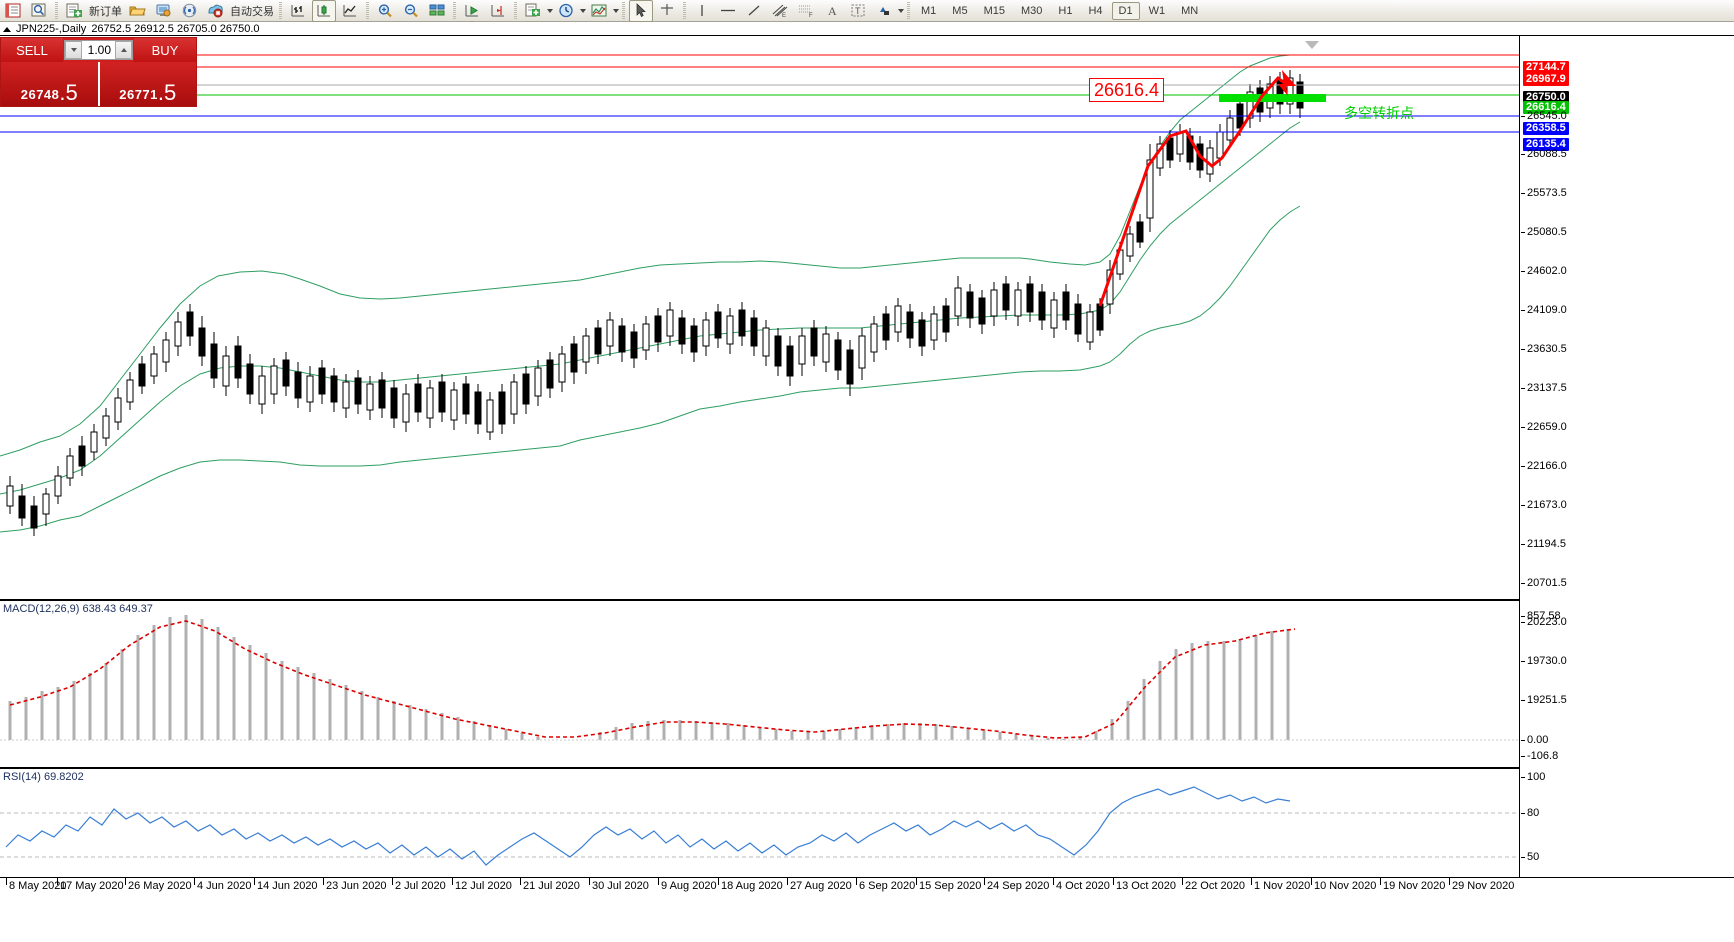  Describe the element at coordinates (350, 11) in the screenshot. I see `line-chart-icon` at that location.